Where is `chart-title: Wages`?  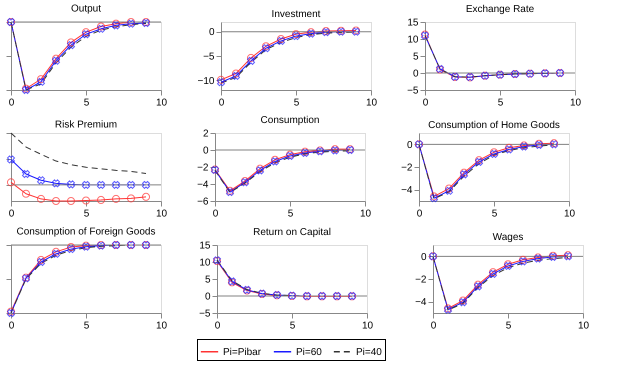 chart-title: Wages is located at coordinates (508, 237).